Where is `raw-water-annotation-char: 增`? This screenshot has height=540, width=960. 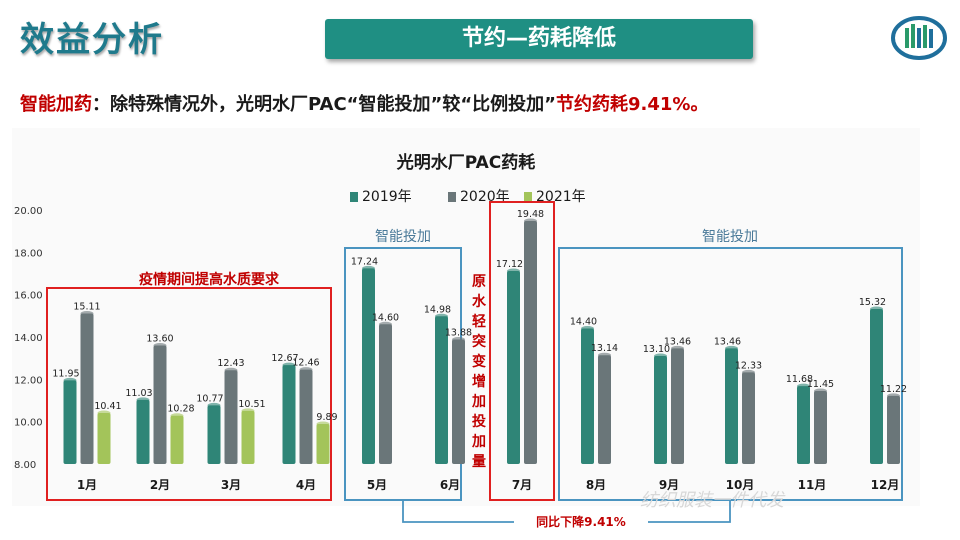 raw-water-annotation-char: 增 is located at coordinates (479, 381).